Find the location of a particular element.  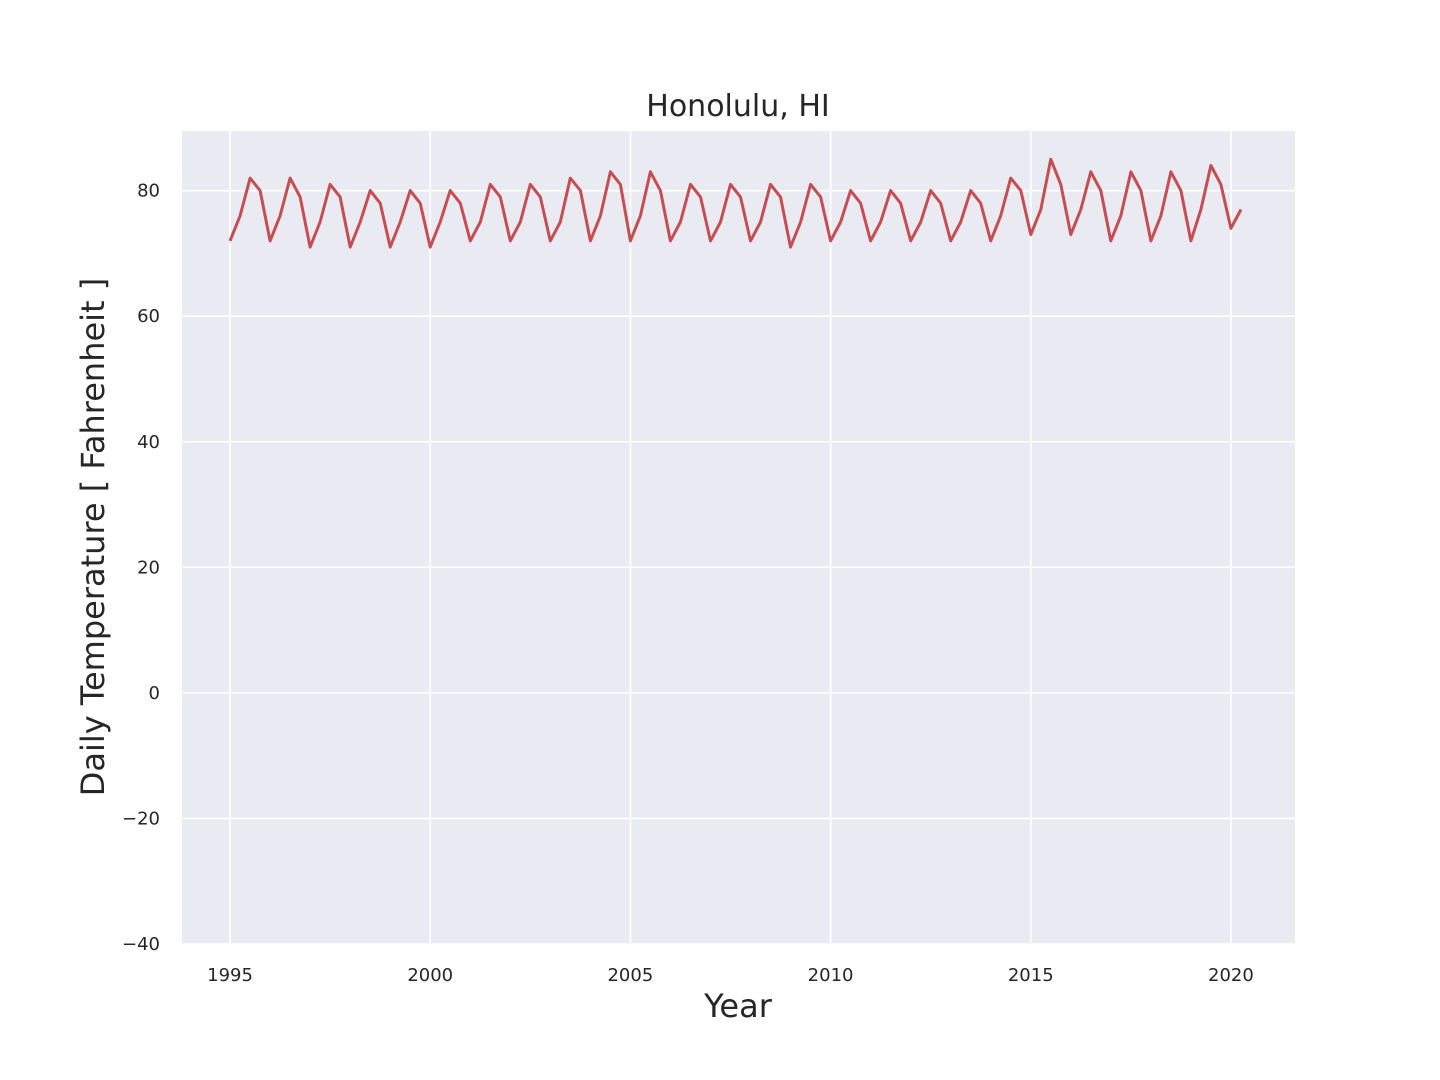

y-tick-label: −20 is located at coordinates (141, 818).